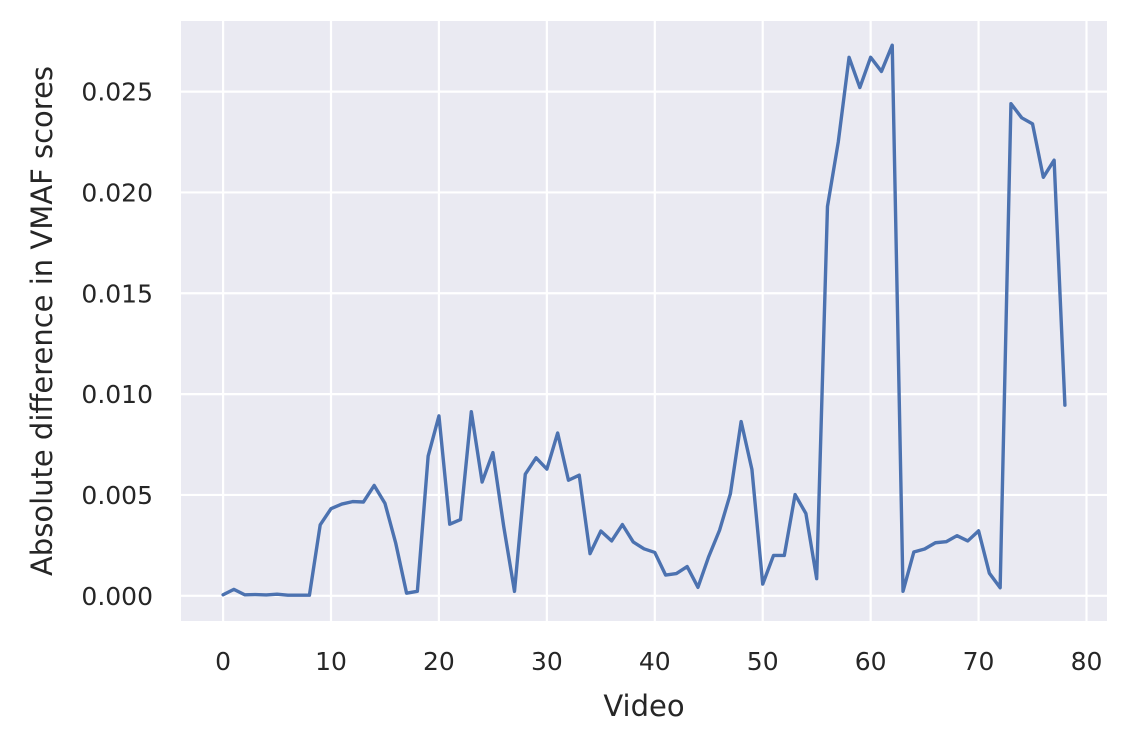  Describe the element at coordinates (117, 92) in the screenshot. I see `y-tick-label: 0.025` at that location.